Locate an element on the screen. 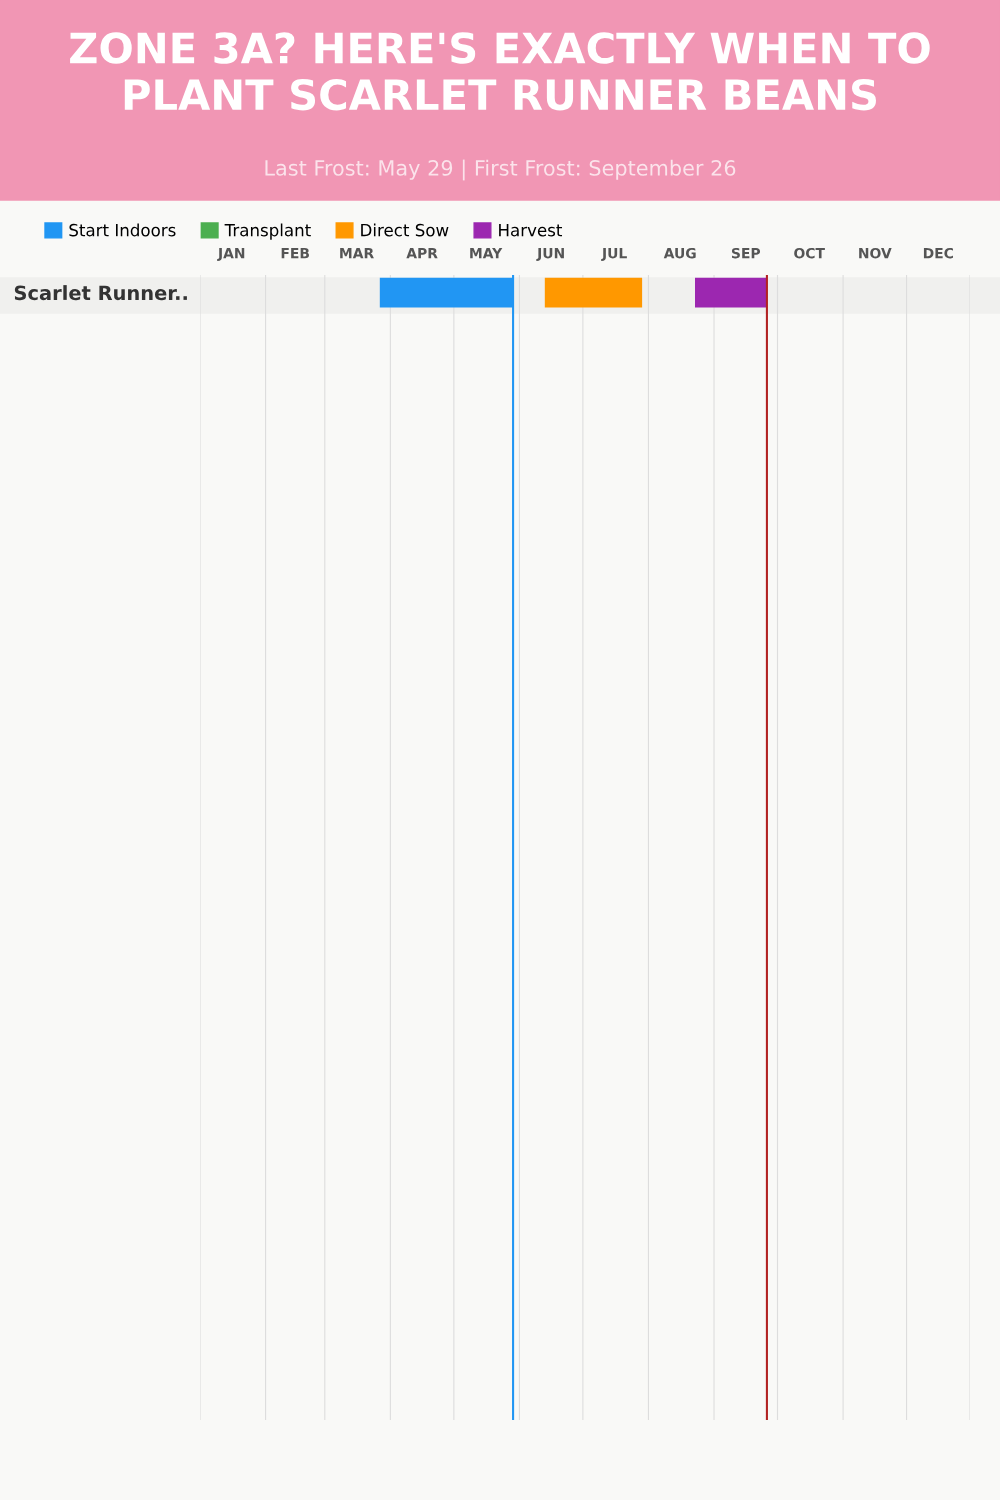 Image resolution: width=1000 pixels, height=1500 pixels. x-tick-label: MAY is located at coordinates (486, 253).